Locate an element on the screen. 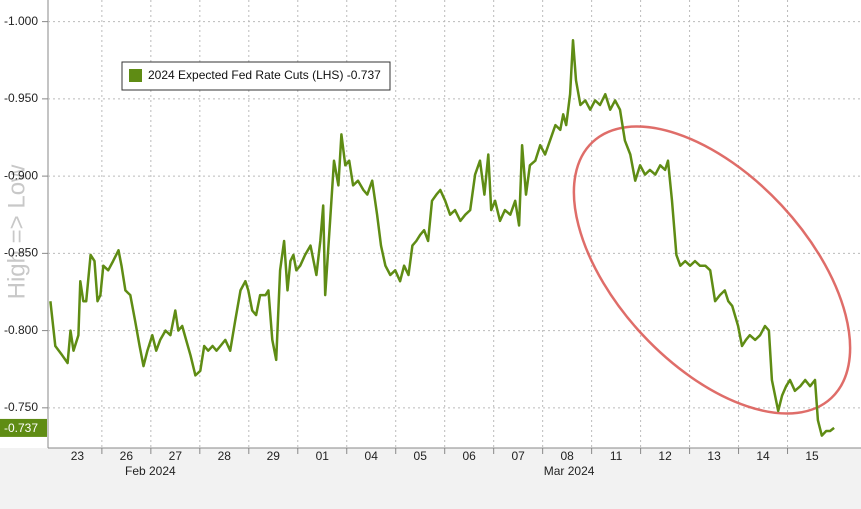 This screenshot has width=861, height=509. x-tick-label: 04 is located at coordinates (372, 456).